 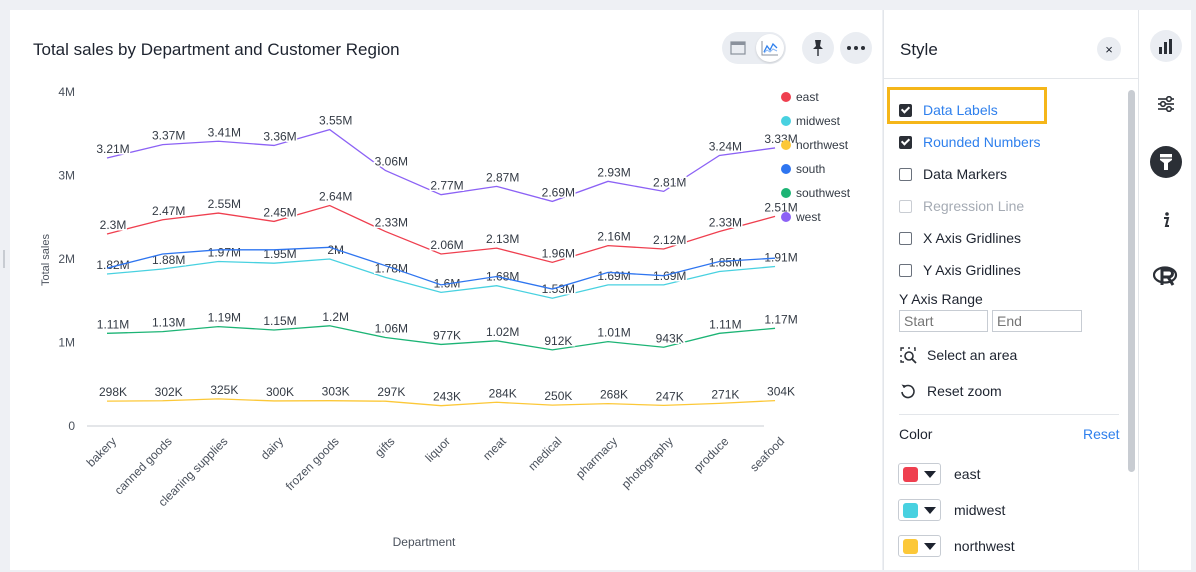 I want to click on info-button, so click(x=1166, y=220).